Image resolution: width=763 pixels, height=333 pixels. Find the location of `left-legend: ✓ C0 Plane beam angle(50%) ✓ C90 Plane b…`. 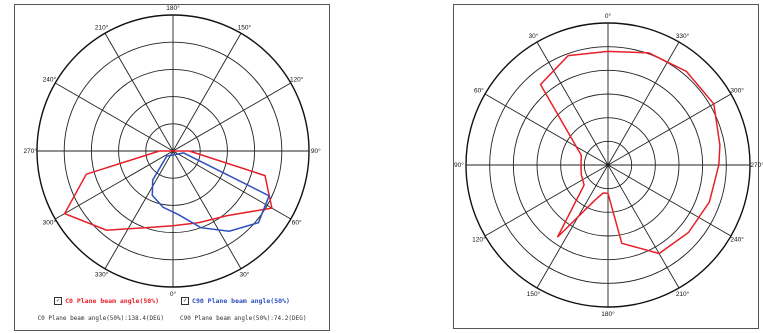

left-legend: ✓ C0 Plane beam angle(50%) ✓ C90 Plane b… is located at coordinates (172, 301).